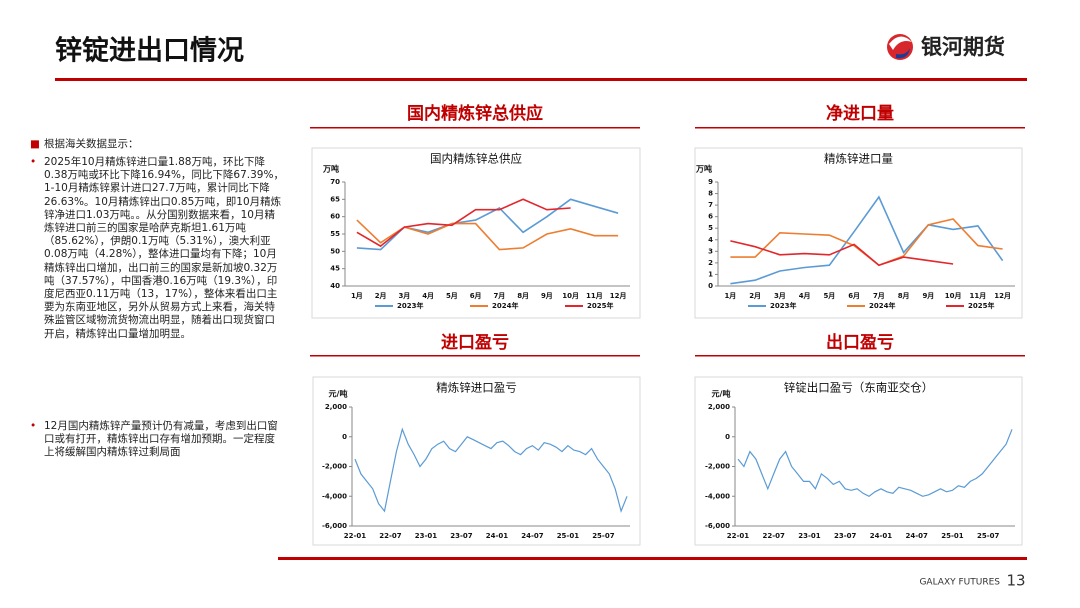 Image resolution: width=1080 pixels, height=608 pixels. What do you see at coordinates (917, 536) in the screenshot?
I see `x-tick-label: 24-07` at bounding box center [917, 536].